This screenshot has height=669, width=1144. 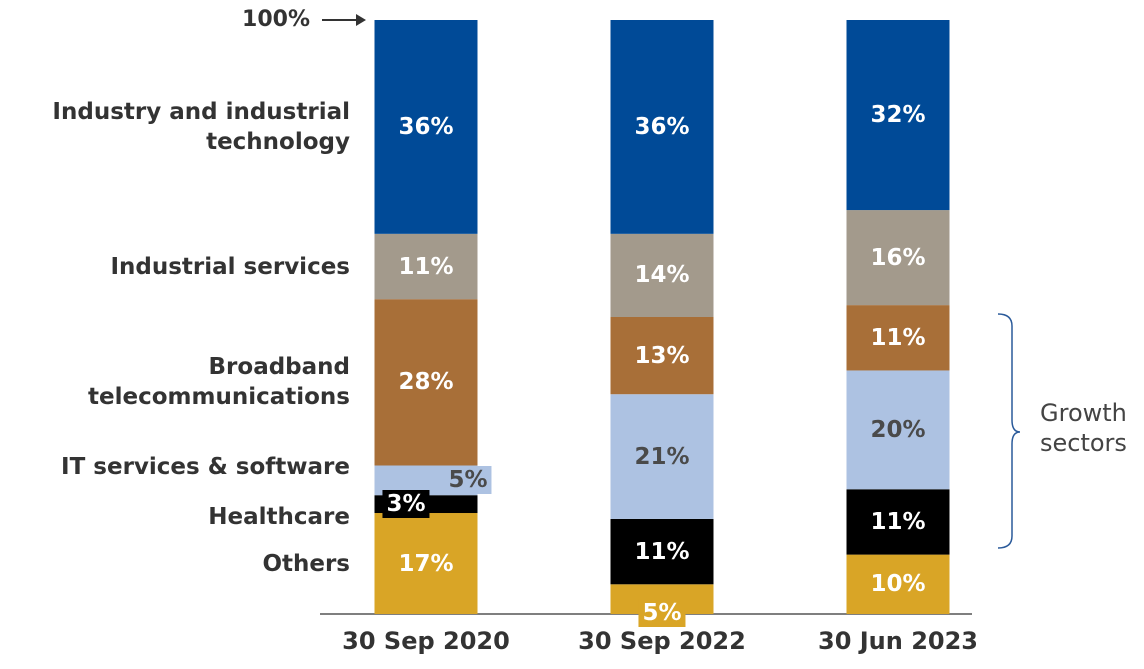 I want to click on value-label: 17%, so click(x=426, y=563).